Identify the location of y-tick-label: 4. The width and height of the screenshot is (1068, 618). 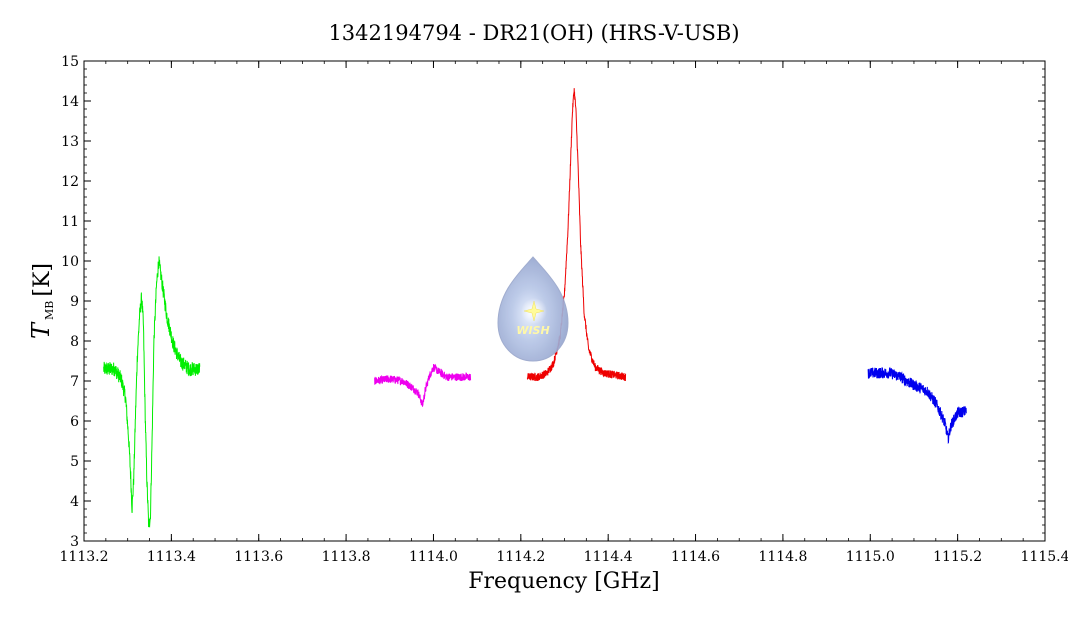
(74, 502).